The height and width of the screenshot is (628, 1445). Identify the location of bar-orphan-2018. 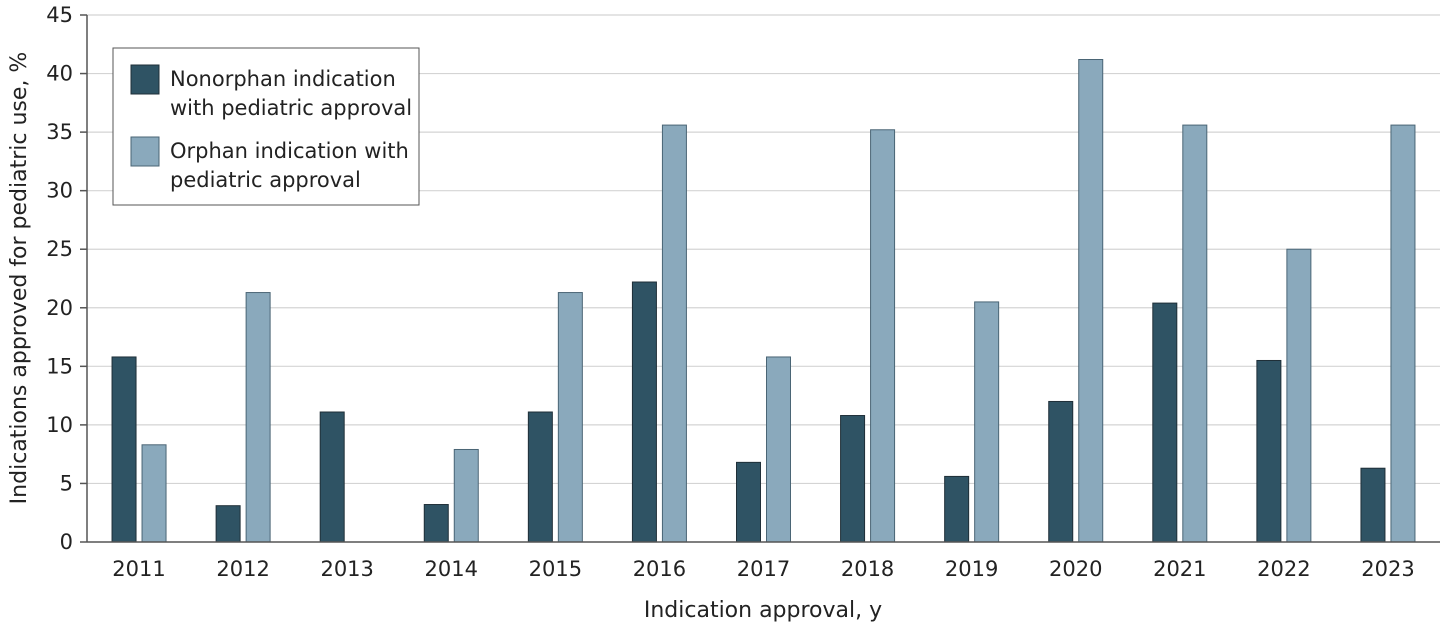
(883, 336).